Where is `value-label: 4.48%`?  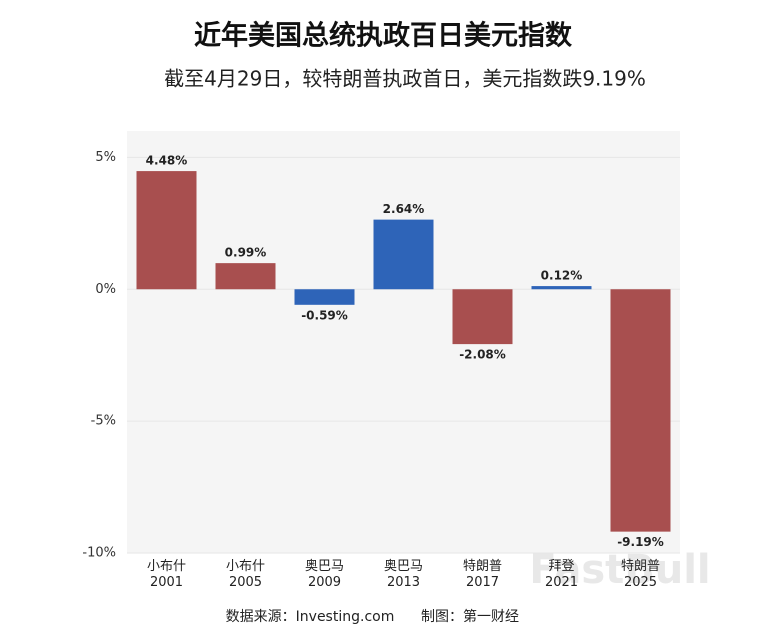 value-label: 4.48% is located at coordinates (167, 161).